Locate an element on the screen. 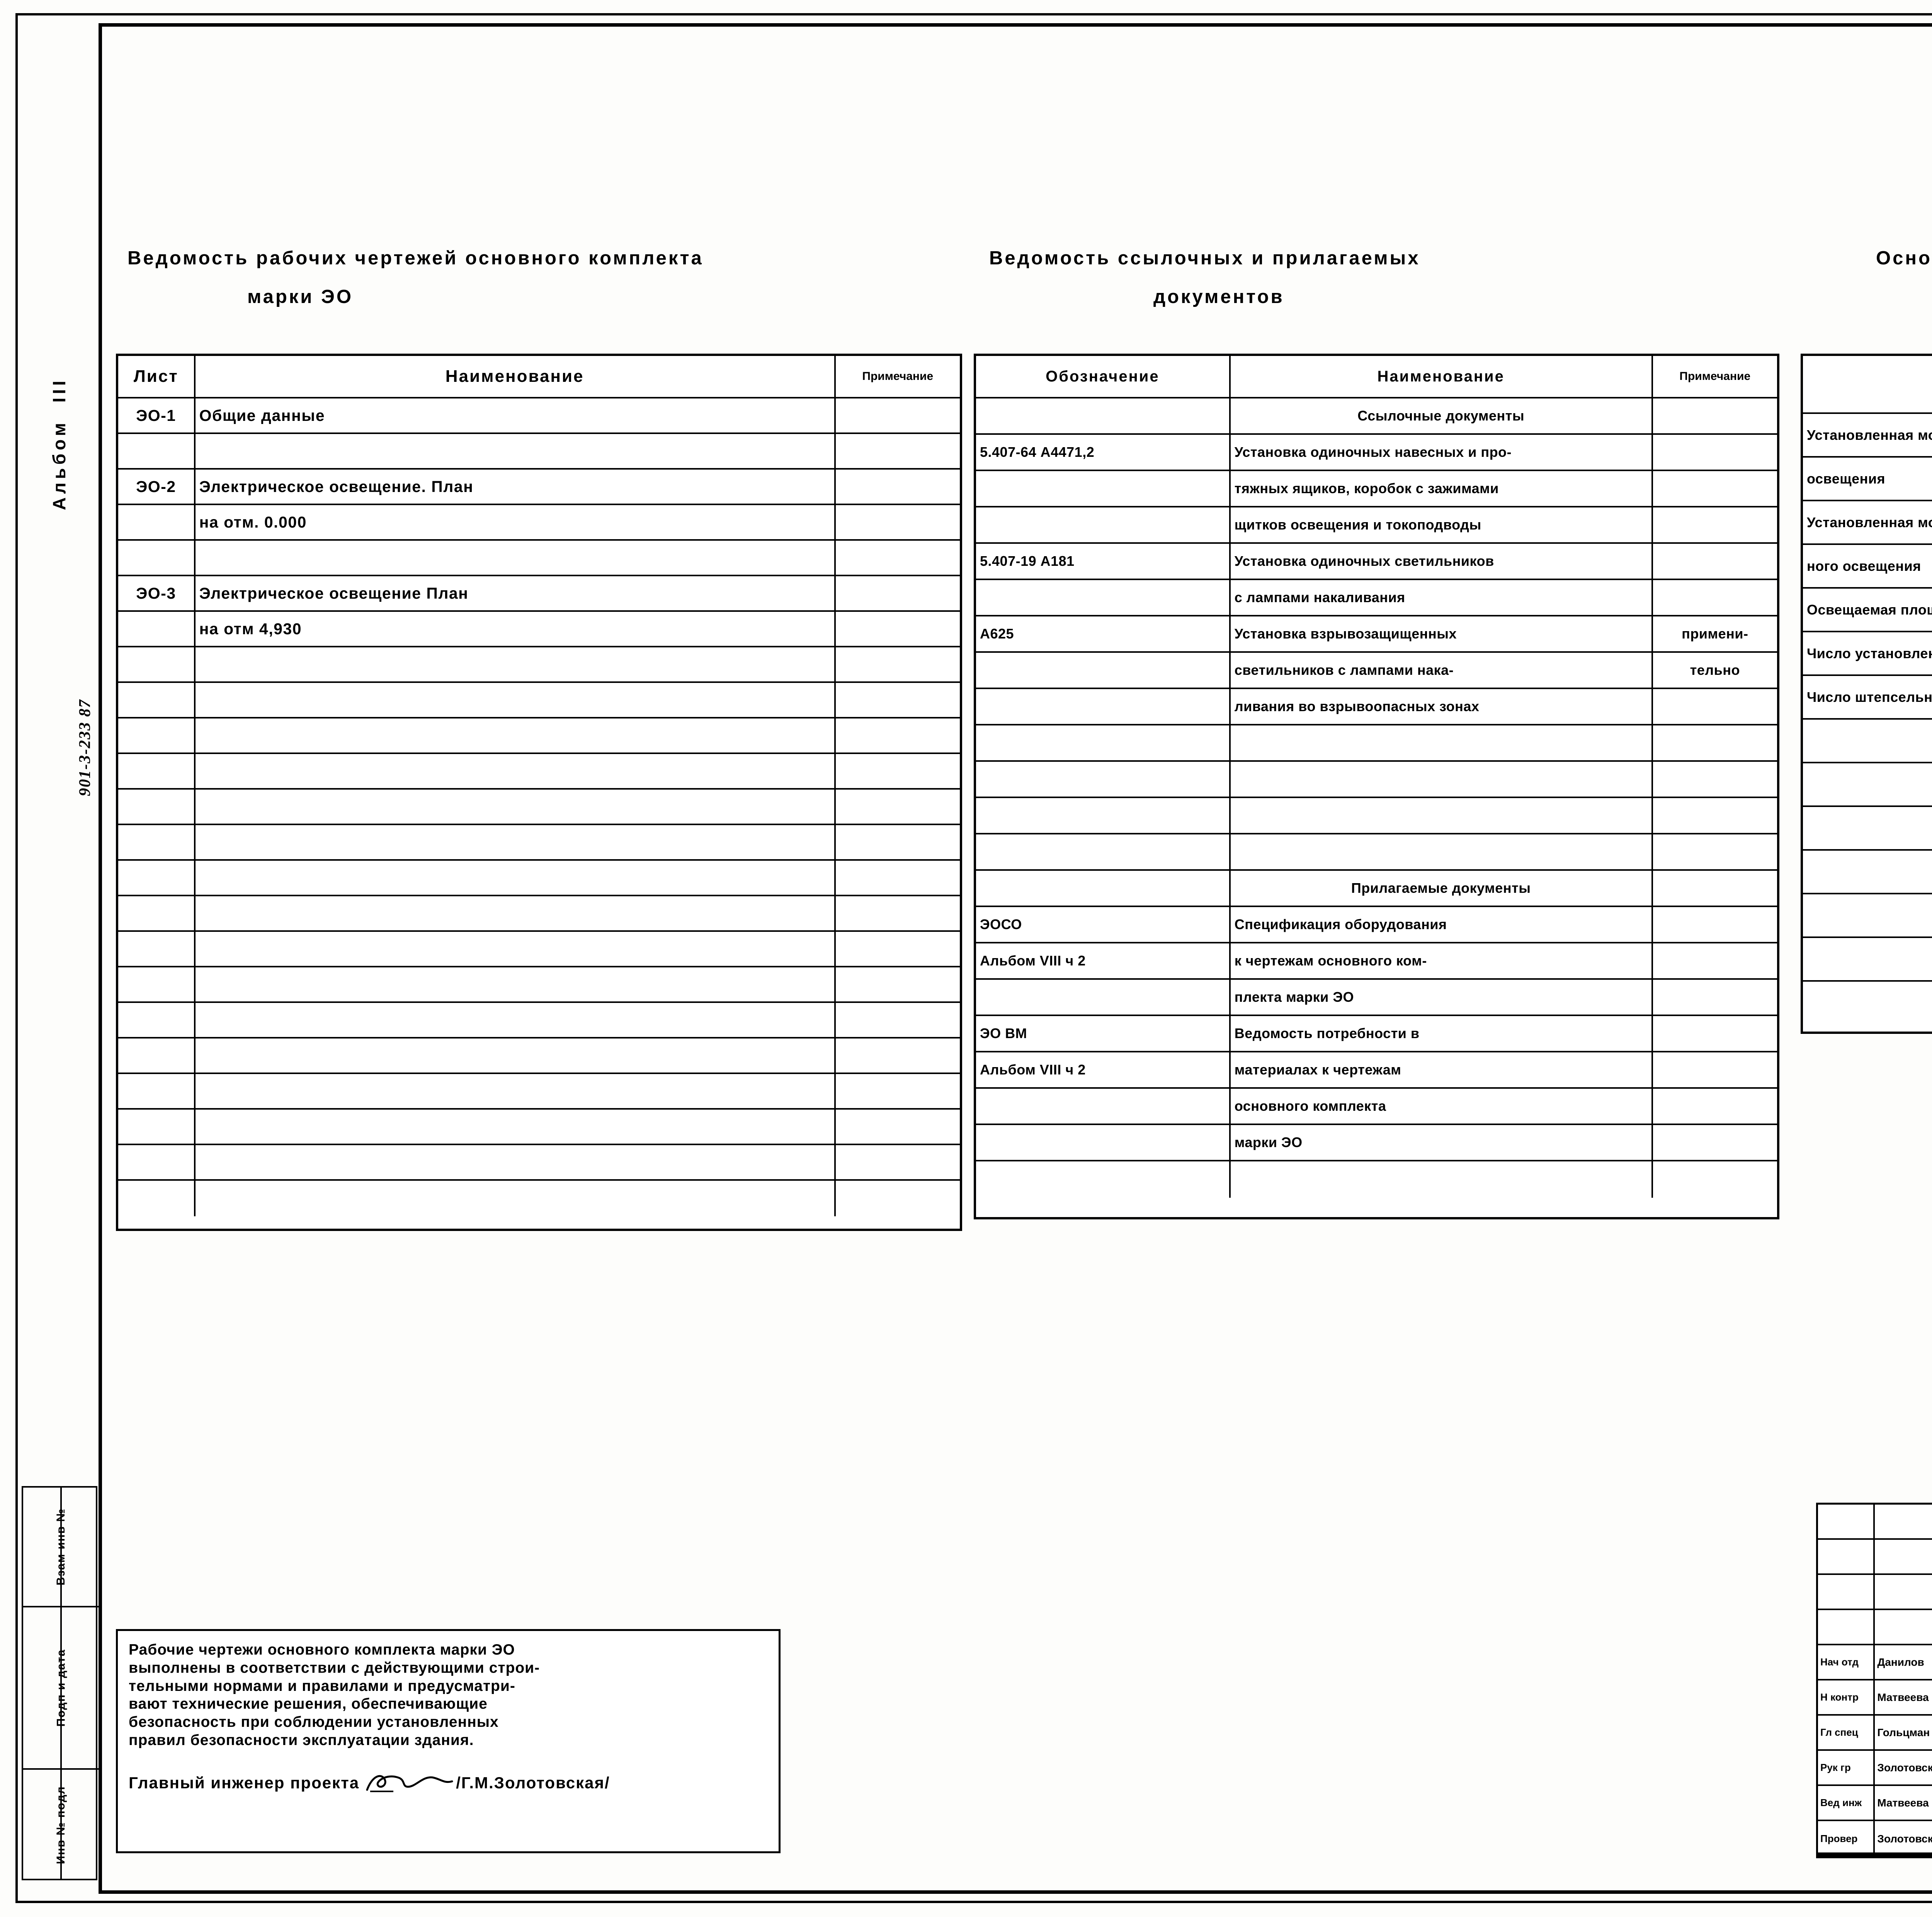 The image size is (1932, 1917). table2-header-note: Примечание is located at coordinates (1715, 376).